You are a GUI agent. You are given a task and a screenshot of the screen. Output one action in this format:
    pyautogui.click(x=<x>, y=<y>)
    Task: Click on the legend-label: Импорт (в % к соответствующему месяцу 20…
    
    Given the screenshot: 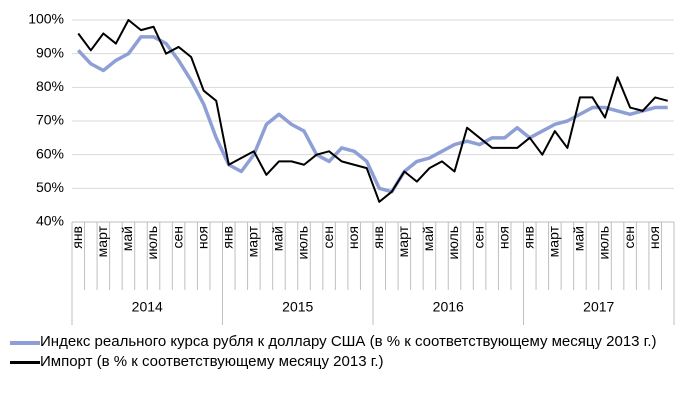 What is the action you would take?
    pyautogui.click(x=212, y=361)
    